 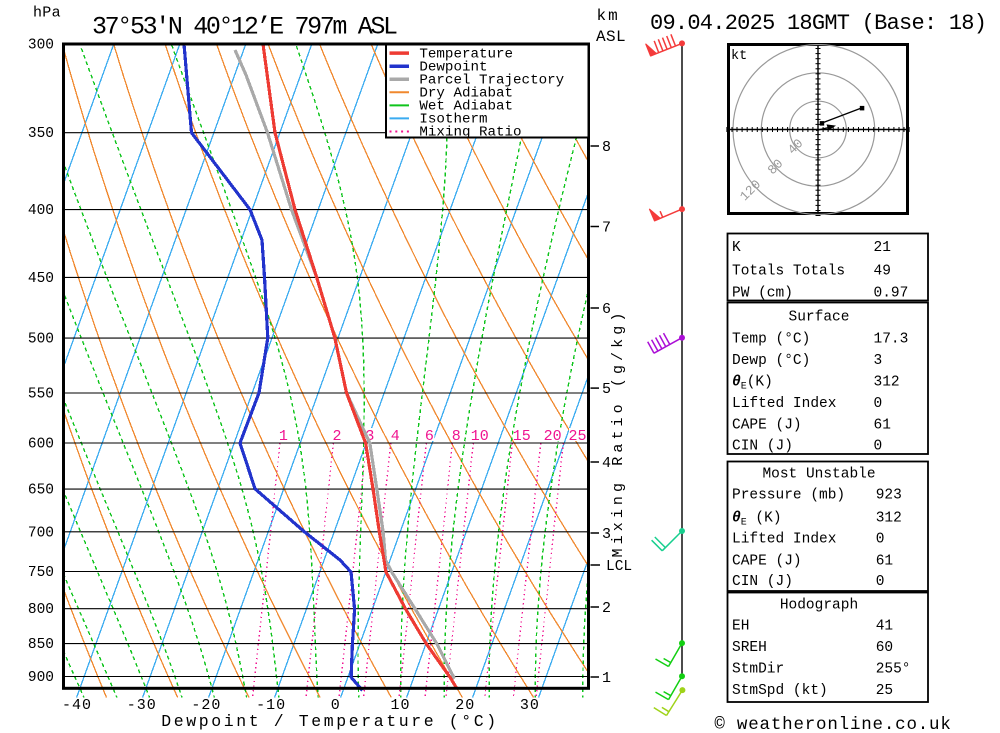 I want to click on svg-text: 900, so click(x=41, y=678).